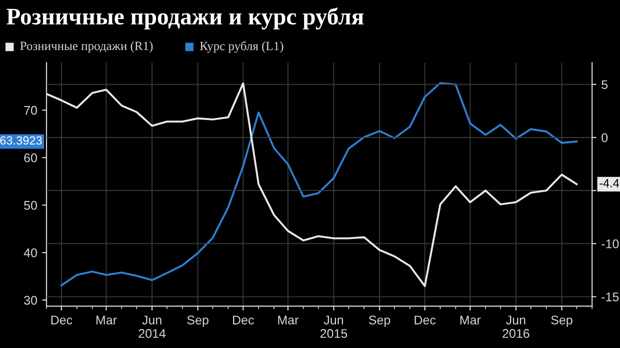  I want to click on x-tick-label: Jun 2014, so click(152, 327).